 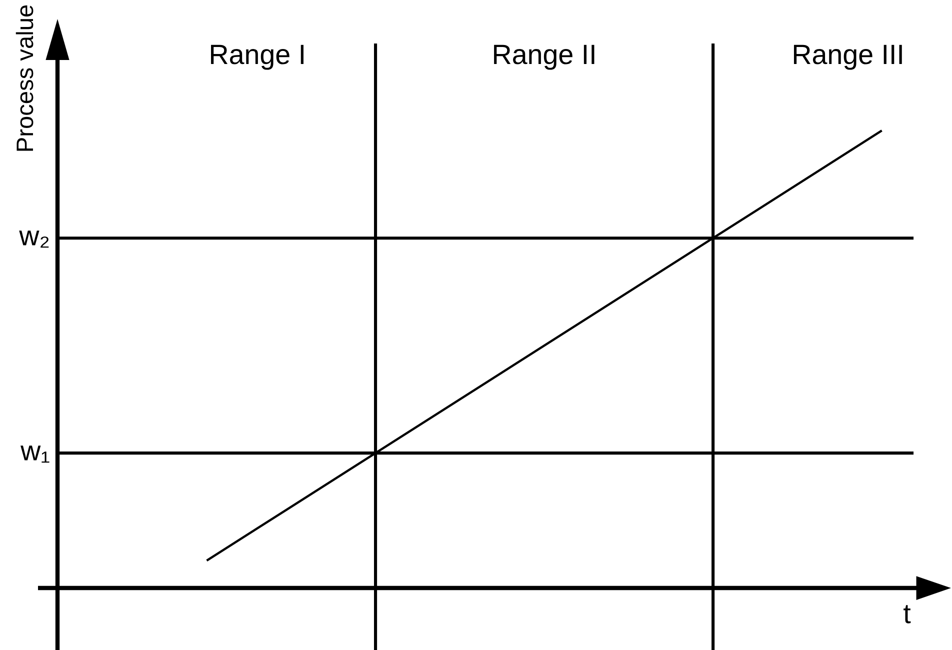 I want to click on x-axis-title: t, so click(x=907, y=614).